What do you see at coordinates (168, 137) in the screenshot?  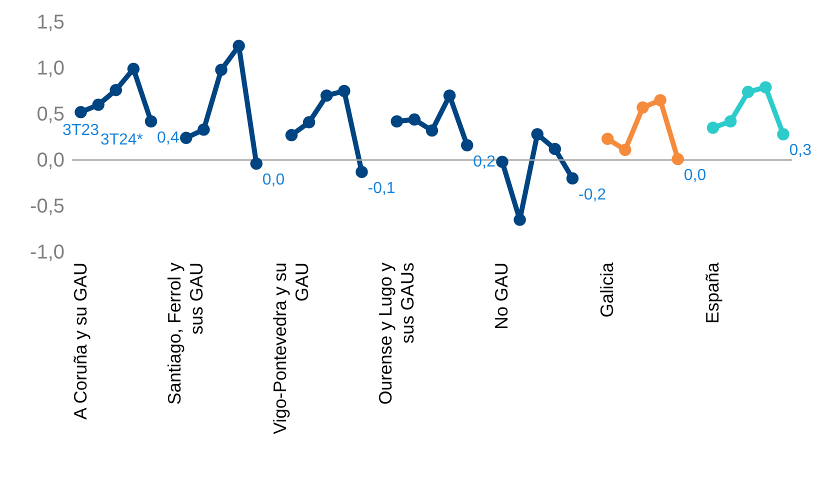 I see `data-label: 0,4` at bounding box center [168, 137].